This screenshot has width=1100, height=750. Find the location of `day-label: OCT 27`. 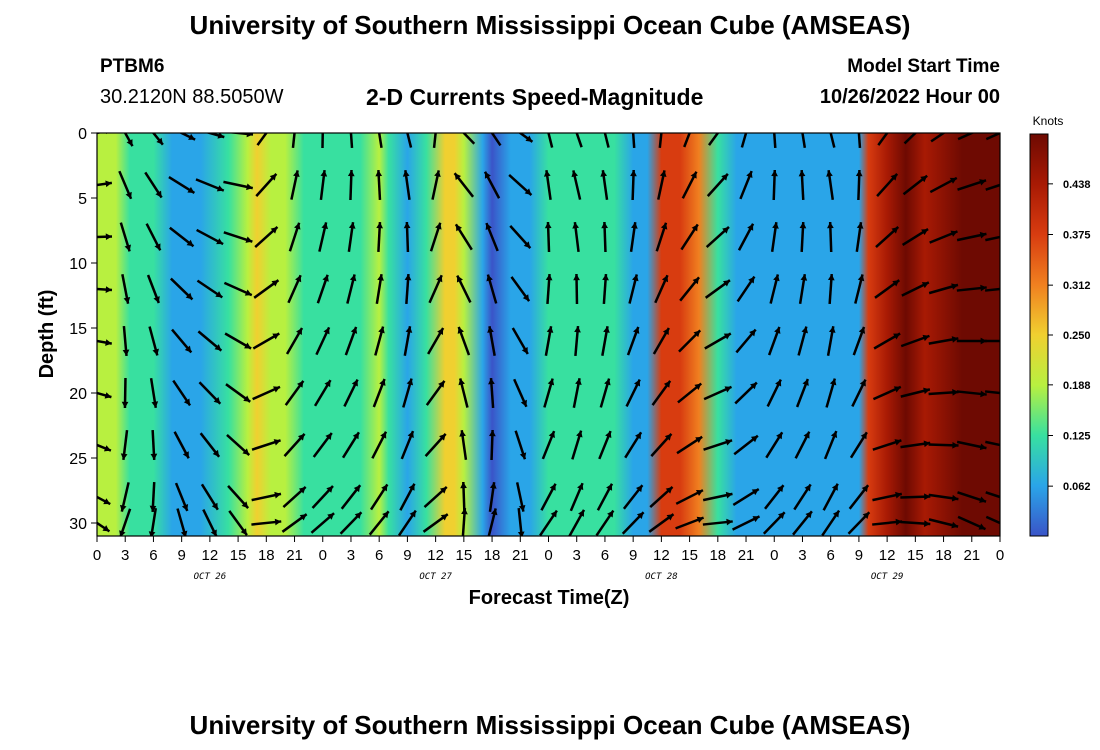

day-label: OCT 27 is located at coordinates (435, 577).